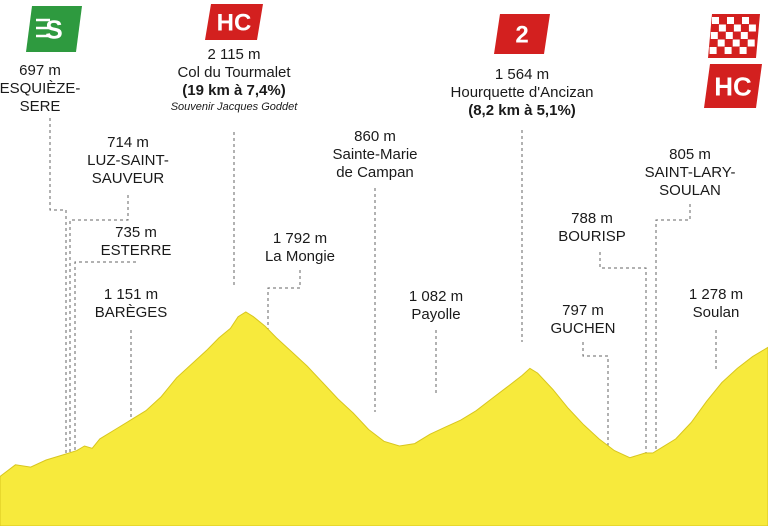 Image resolution: width=768 pixels, height=526 pixels. What do you see at coordinates (734, 36) in the screenshot?
I see `finish-flag-icon` at bounding box center [734, 36].